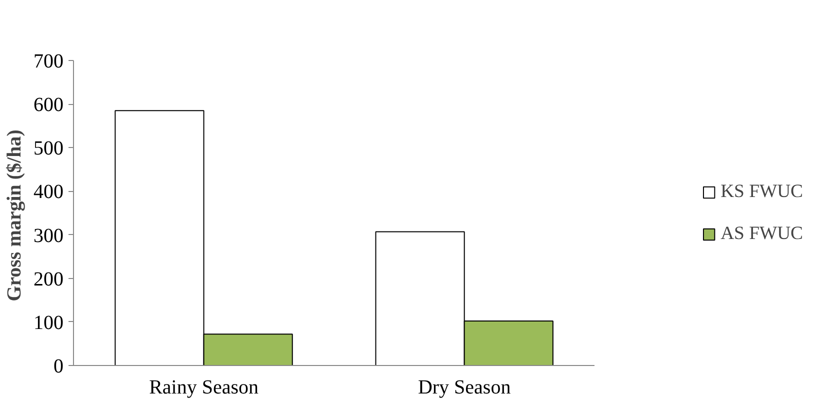  Describe the element at coordinates (49, 61) in the screenshot. I see `y-tick-label: 700` at that location.